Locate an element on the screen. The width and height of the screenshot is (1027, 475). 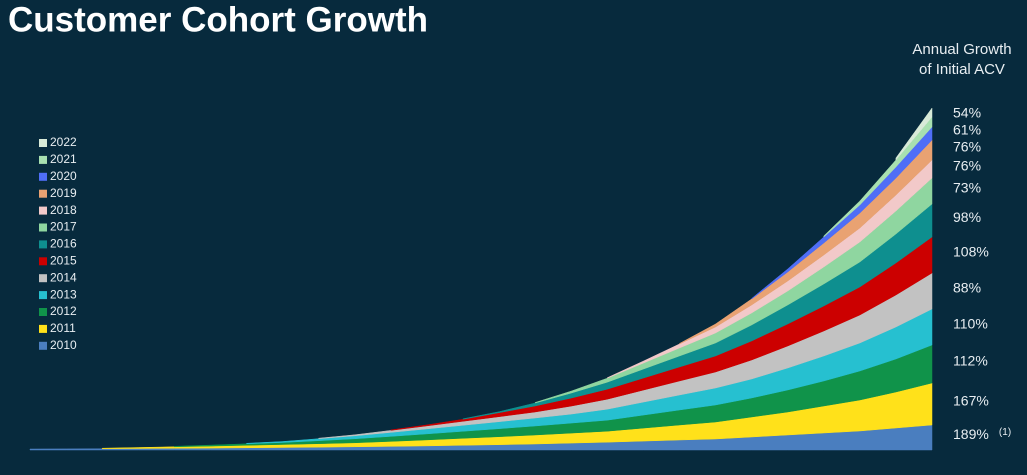
growth-label: 112% is located at coordinates (970, 361).